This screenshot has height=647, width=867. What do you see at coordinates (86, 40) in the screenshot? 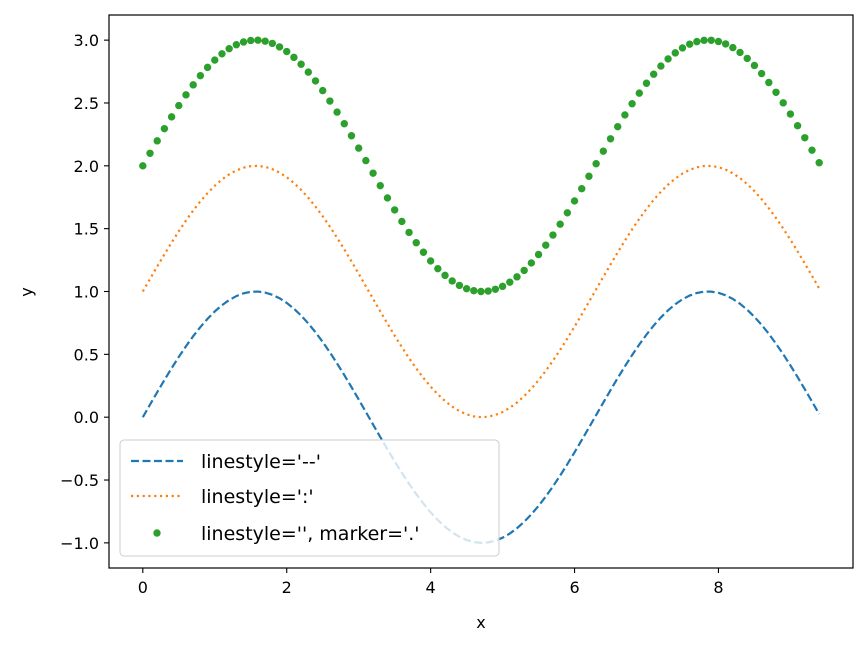
I see `y-tick-label: 3.0` at bounding box center [86, 40].